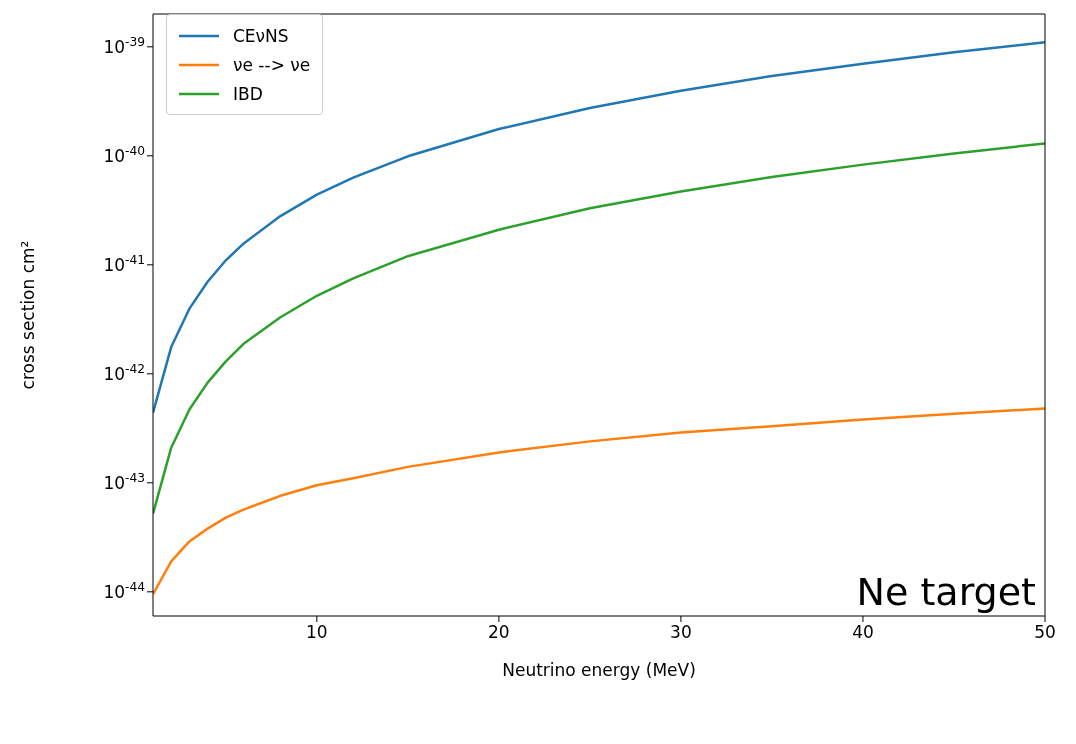 This screenshot has height=744, width=1076. I want to click on annotation: Ne target, so click(946, 592).